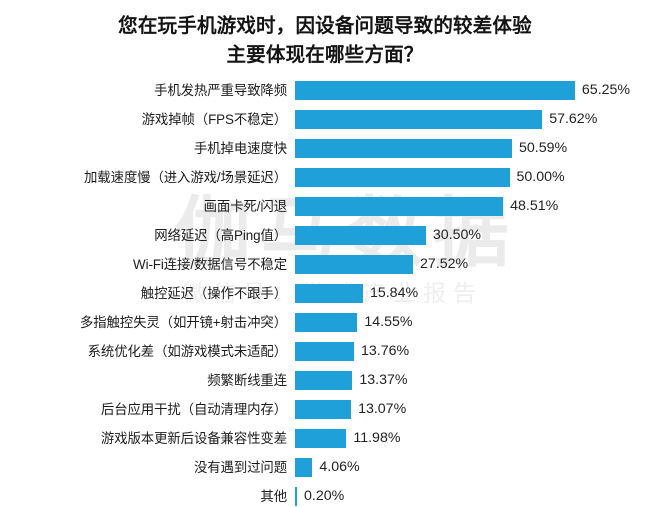  Describe the element at coordinates (220, 235) in the screenshot. I see `bar-category-label: 网络延迟（高Ping值）` at that location.